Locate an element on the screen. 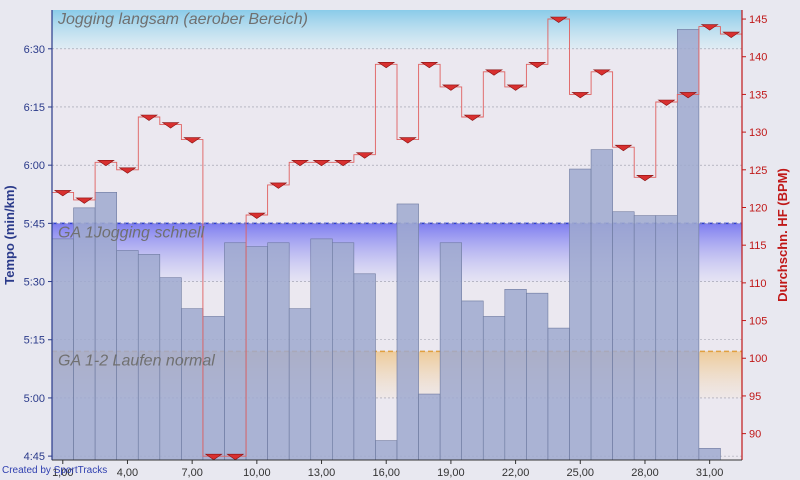 The height and width of the screenshot is (480, 800). x-tick-label: 19,00 is located at coordinates (451, 473).